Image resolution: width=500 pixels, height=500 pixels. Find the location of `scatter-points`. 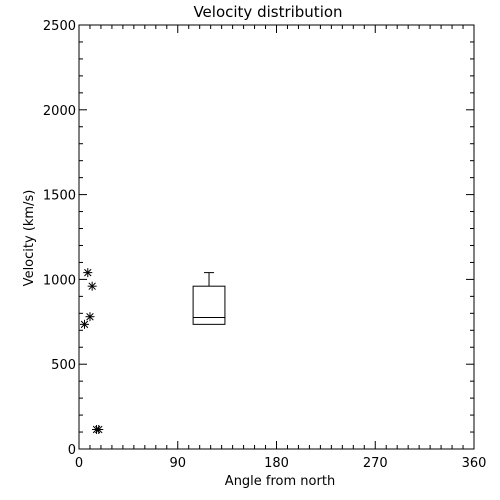

scatter-points is located at coordinates (91, 351).